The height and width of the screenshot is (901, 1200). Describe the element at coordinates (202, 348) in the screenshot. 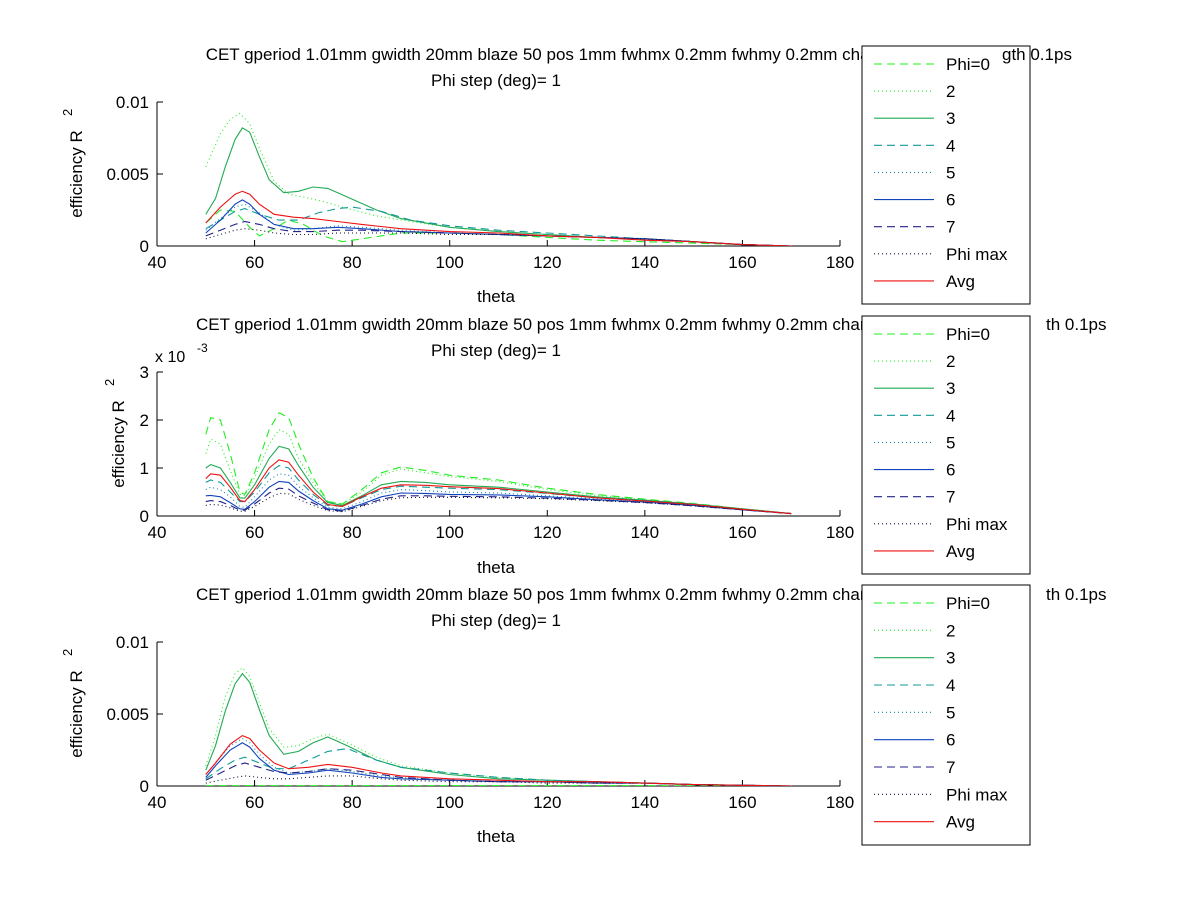

I see `y-exponent-label: -3` at that location.